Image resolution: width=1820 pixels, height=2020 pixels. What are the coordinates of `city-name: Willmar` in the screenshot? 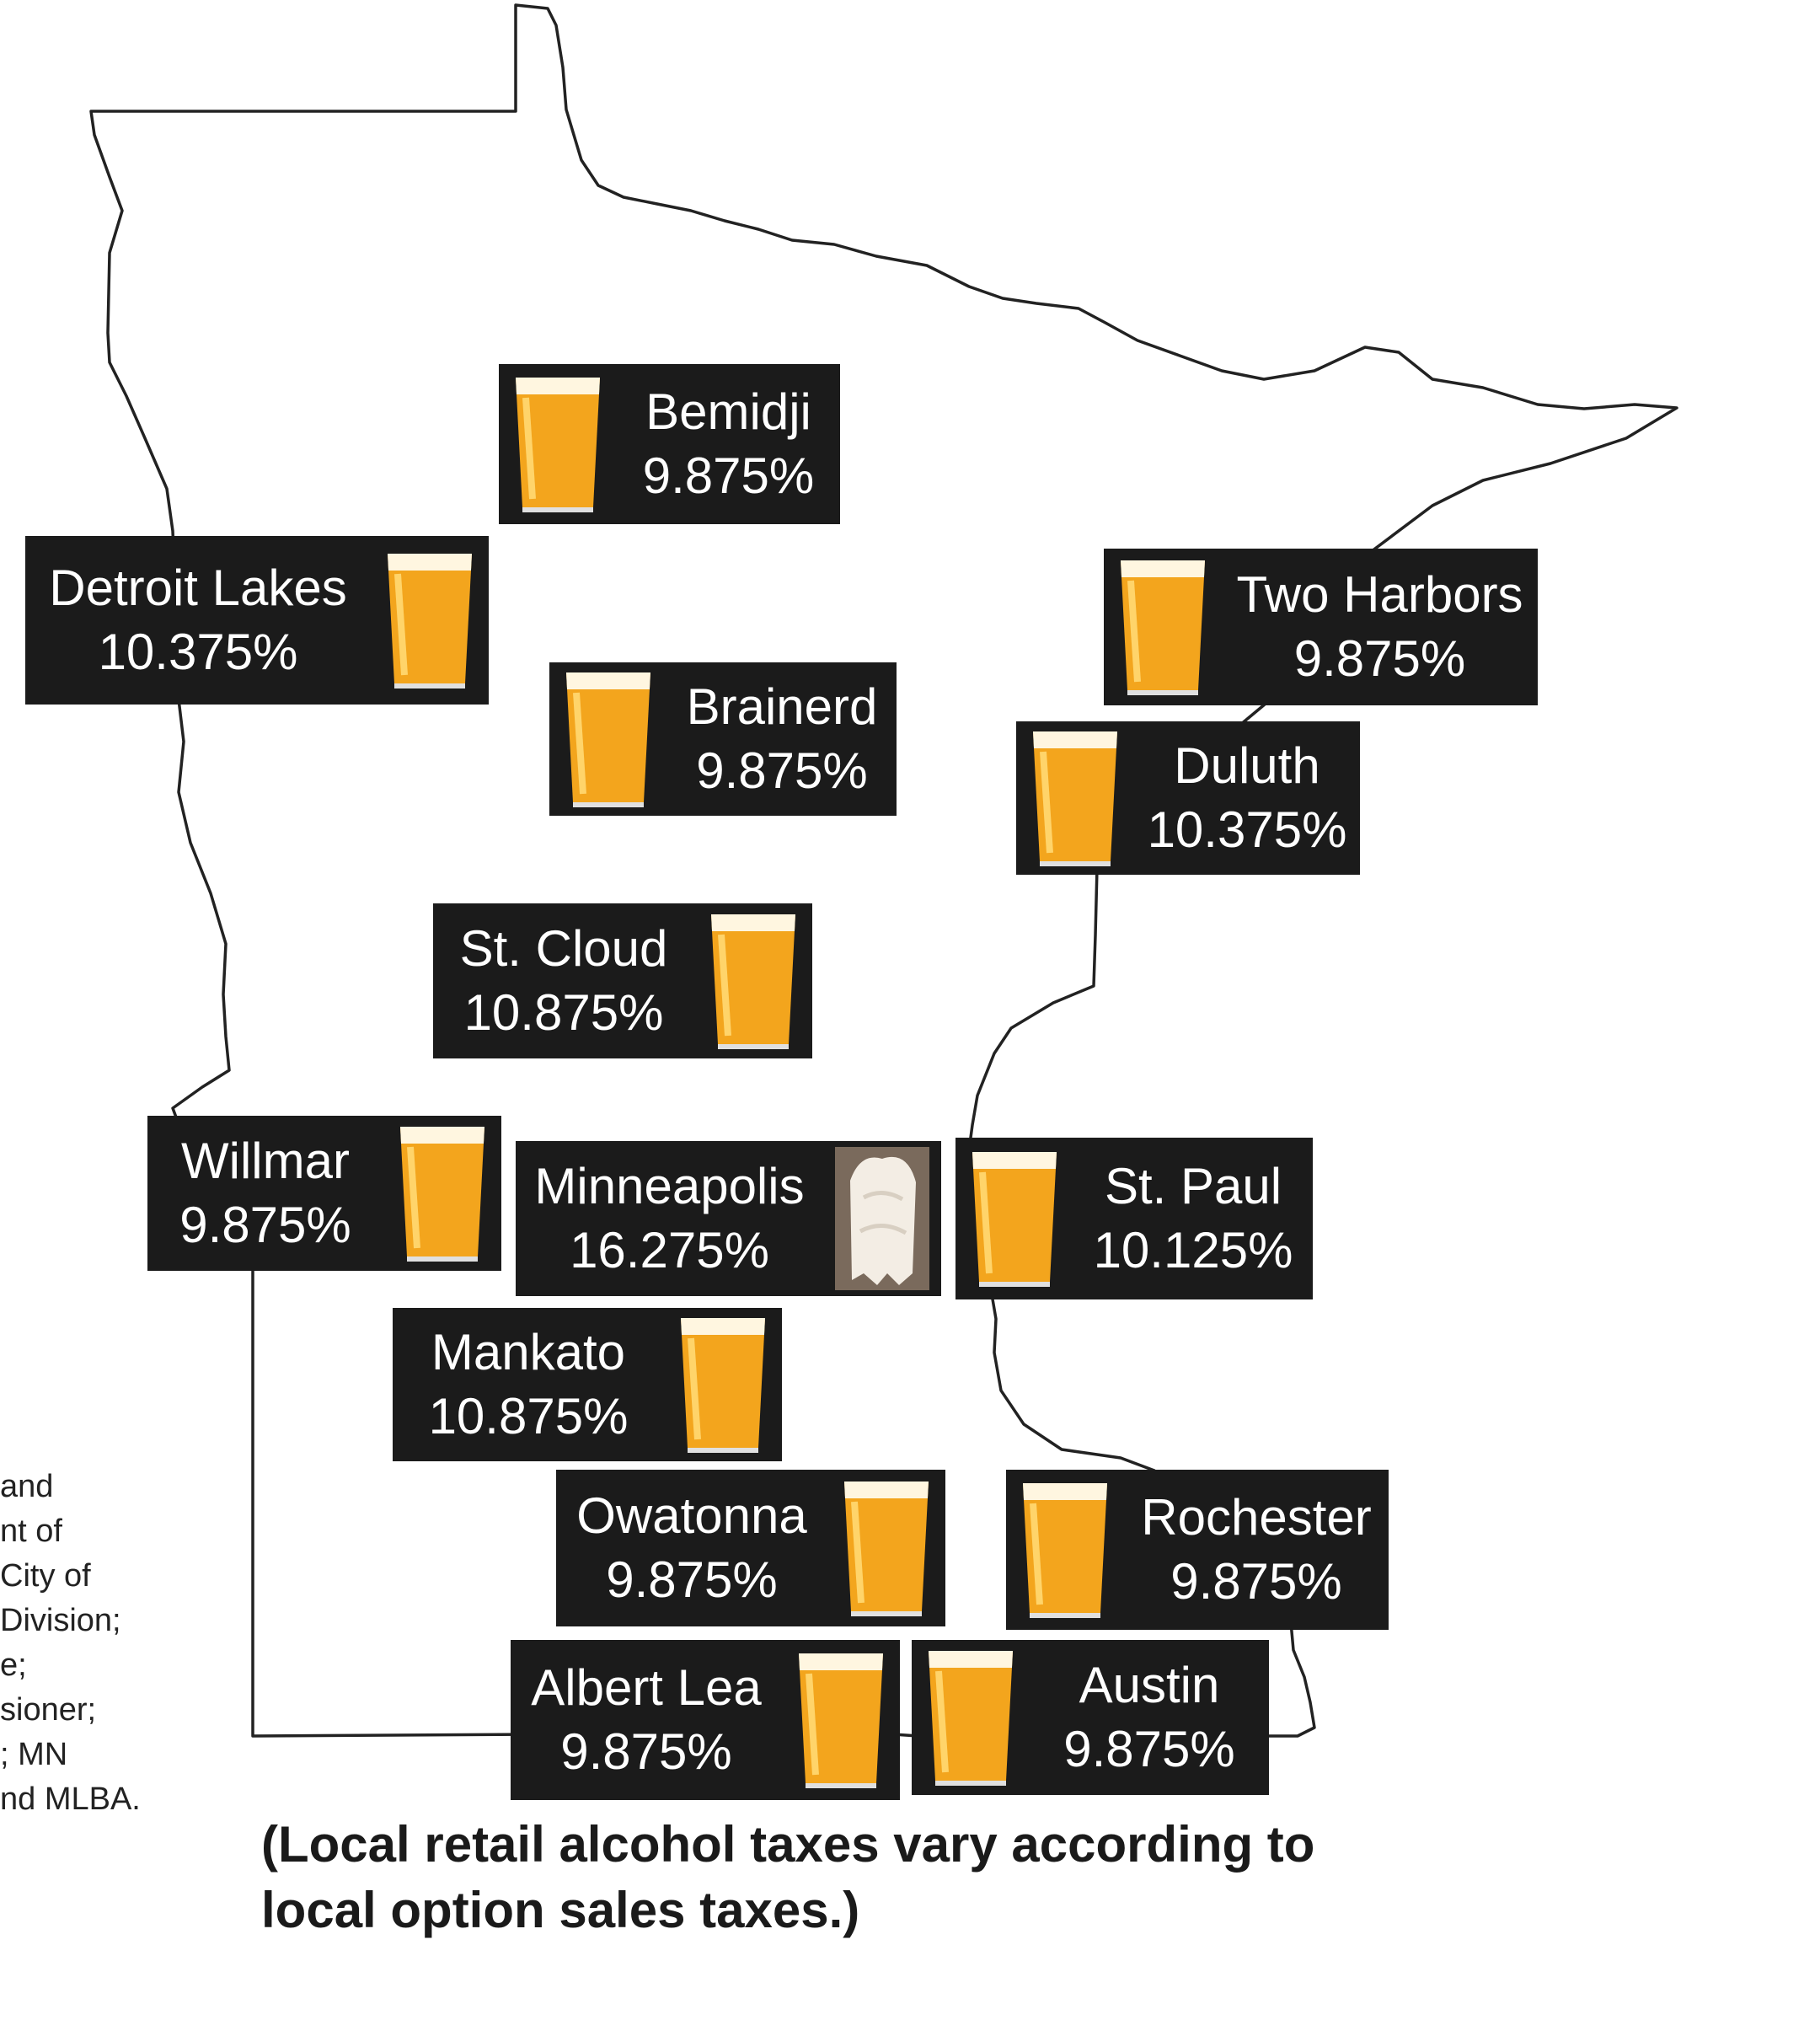 It's located at (265, 1161).